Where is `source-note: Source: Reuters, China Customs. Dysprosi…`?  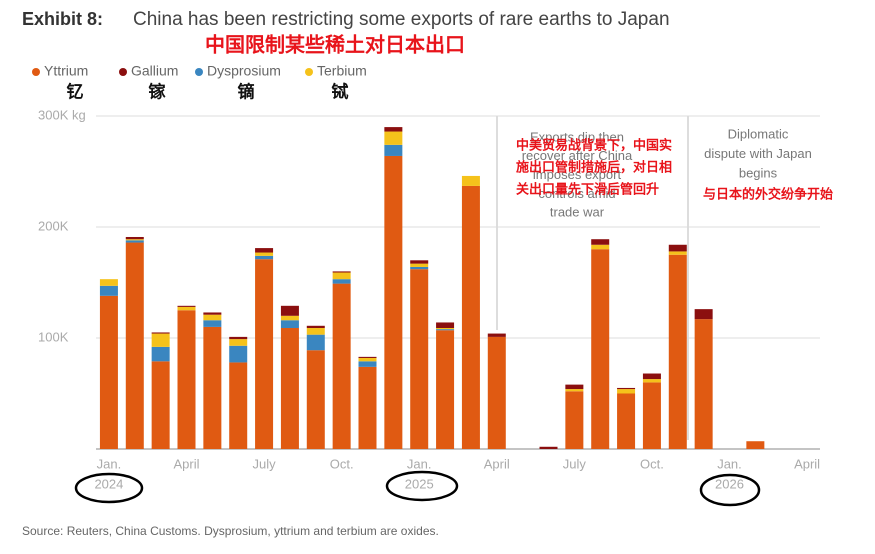
source-note: Source: Reuters, China Customs. Dysprosi… is located at coordinates (230, 531).